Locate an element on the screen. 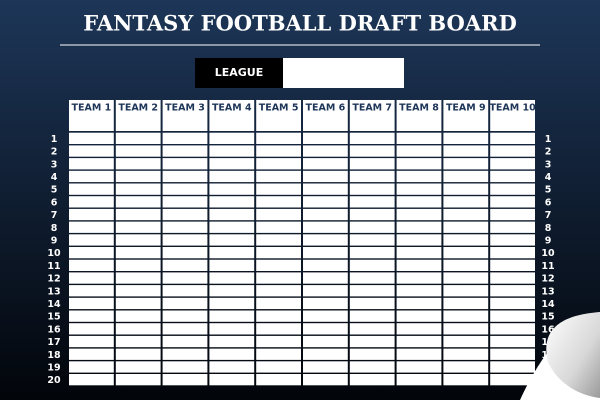 The height and width of the screenshot is (400, 600). round-number: 15 is located at coordinates (547, 317).